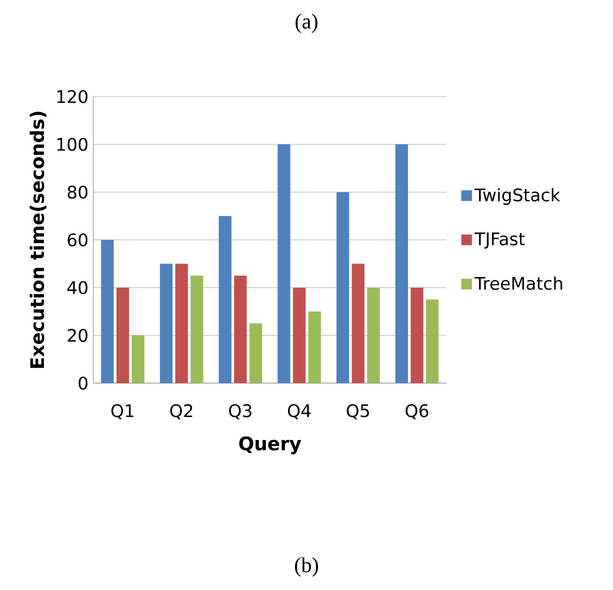  I want to click on x-tick-label: Q2, so click(181, 412).